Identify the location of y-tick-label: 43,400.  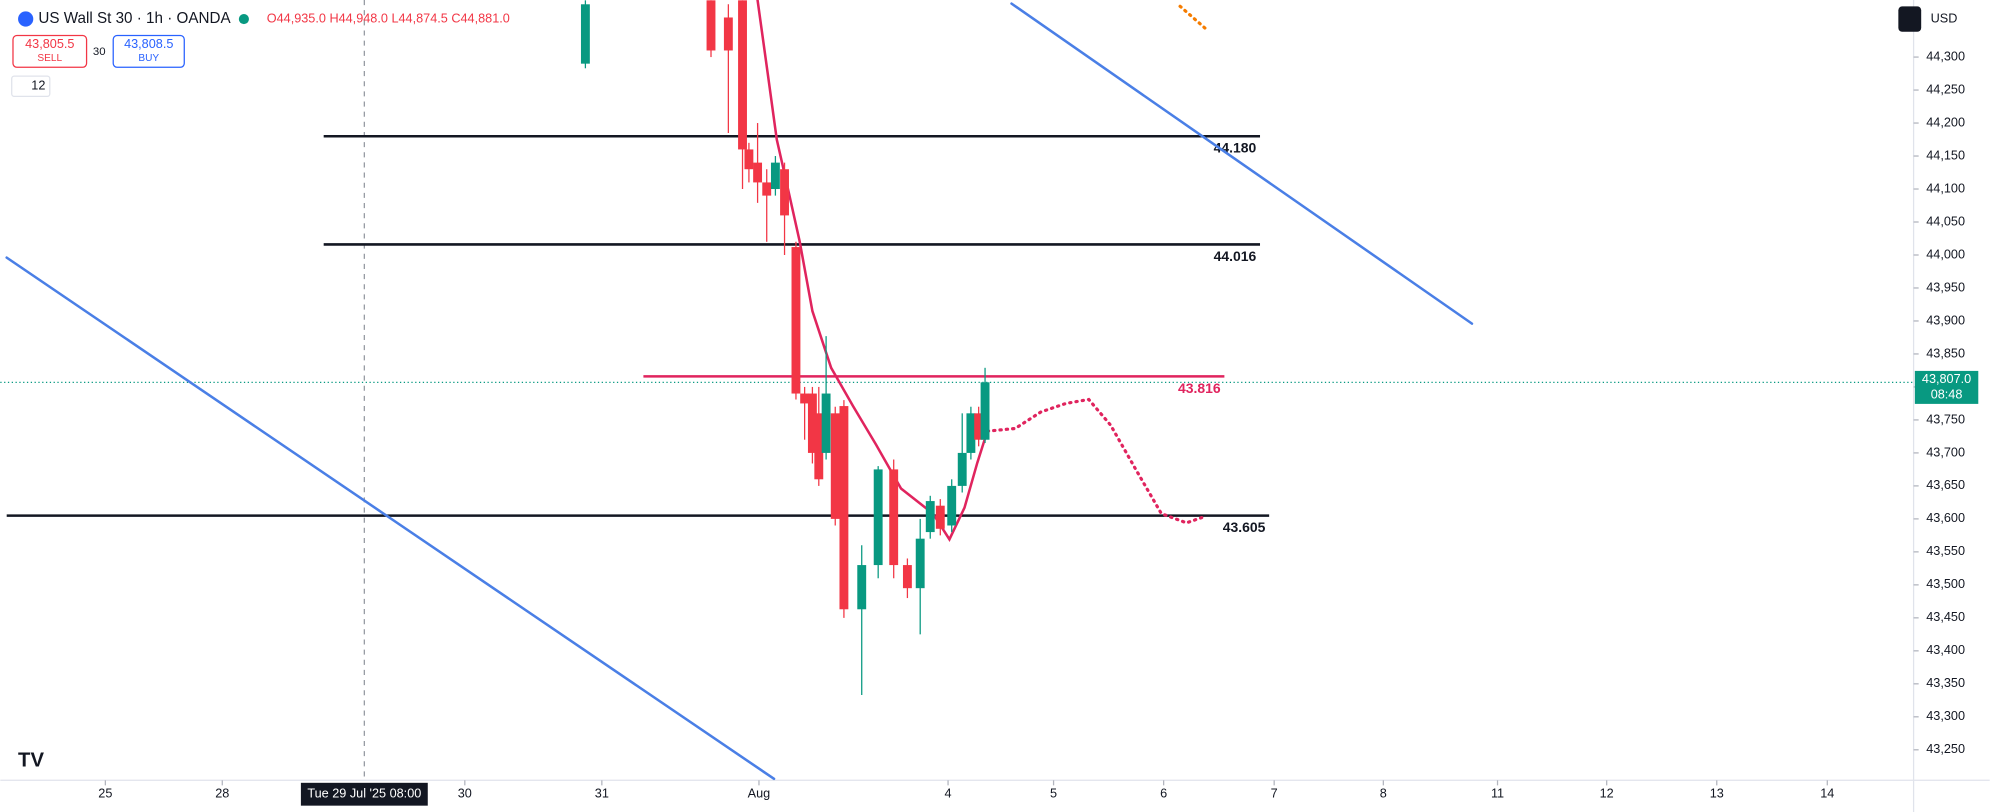
(1945, 650).